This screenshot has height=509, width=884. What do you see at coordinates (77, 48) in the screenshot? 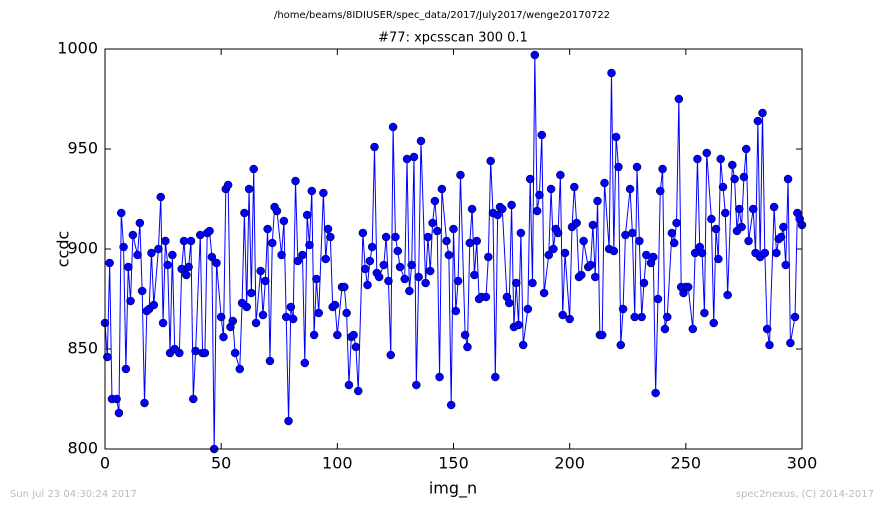
I see `y-tick-label: 1000` at bounding box center [77, 48].